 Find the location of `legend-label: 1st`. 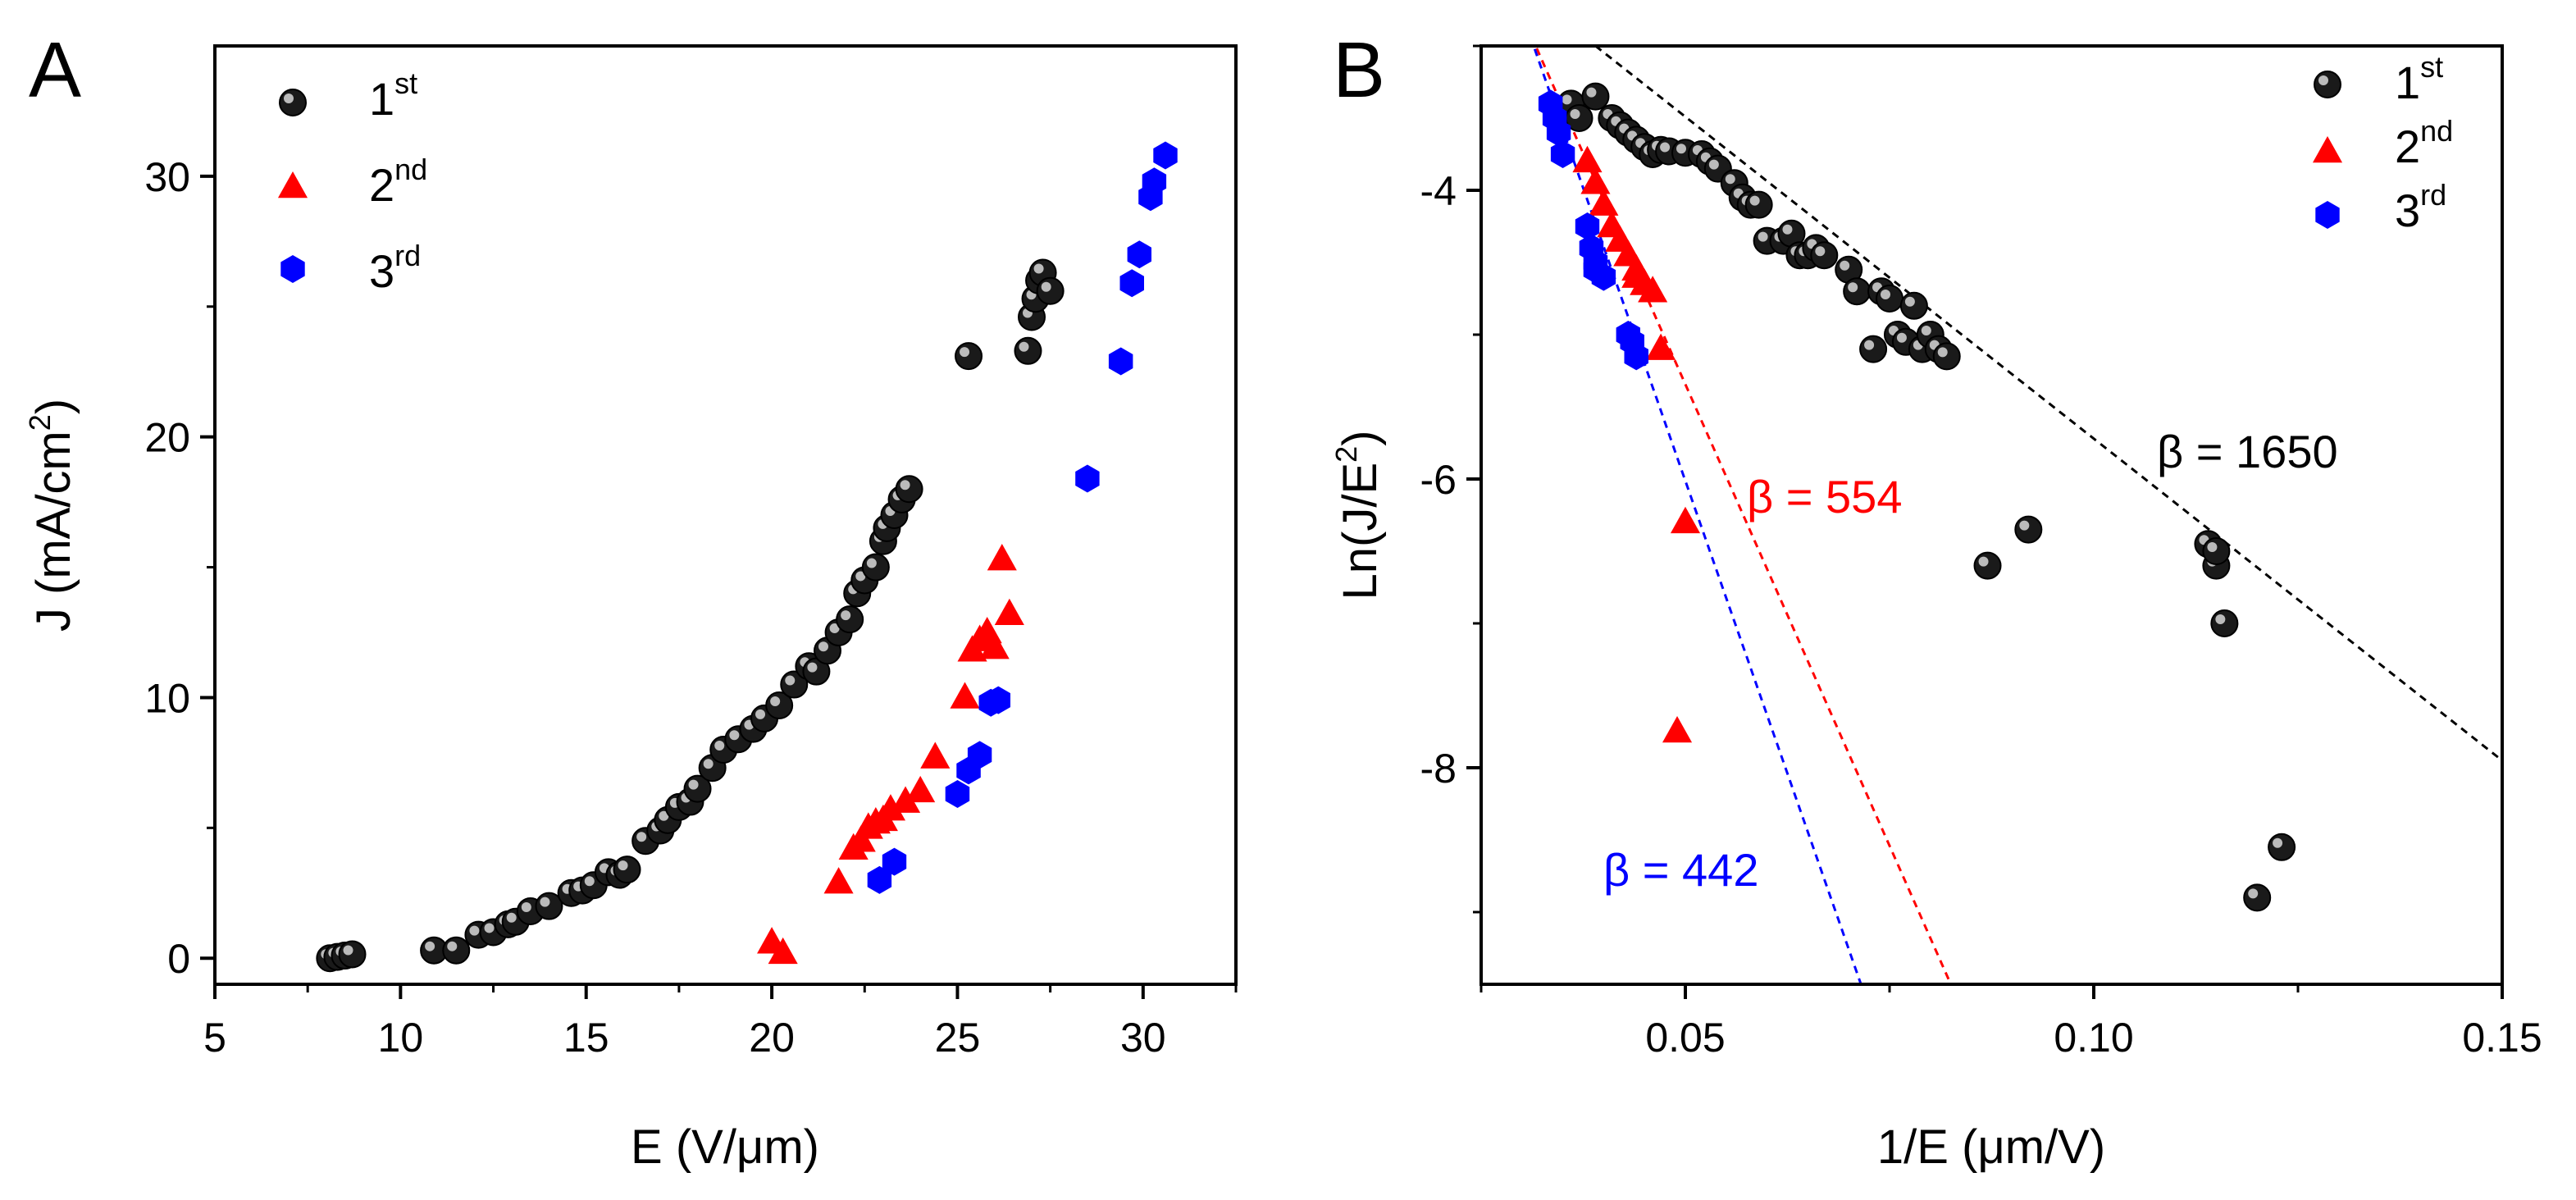

legend-label: 1st is located at coordinates (2419, 79).